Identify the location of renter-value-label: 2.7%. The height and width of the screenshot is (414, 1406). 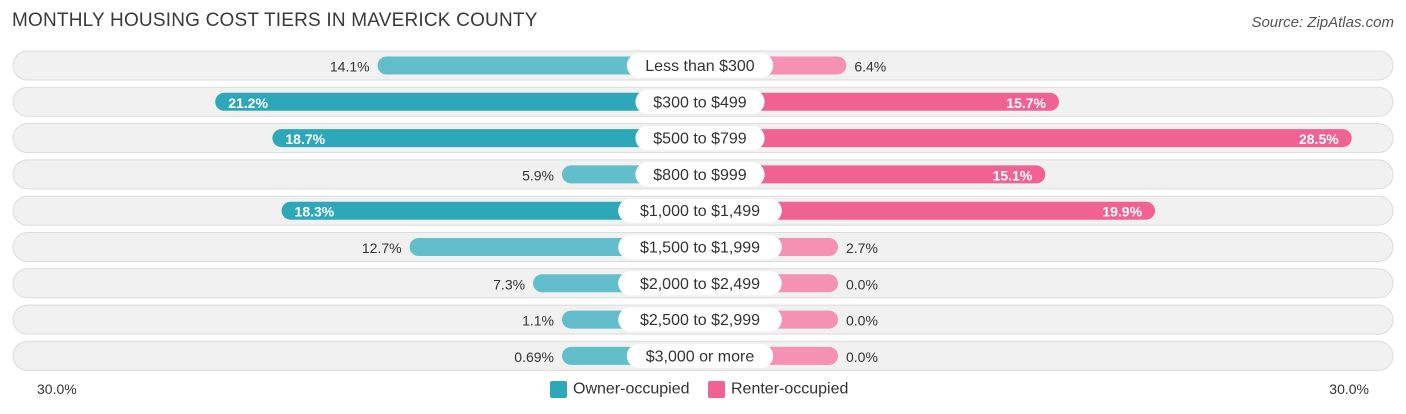
(862, 248).